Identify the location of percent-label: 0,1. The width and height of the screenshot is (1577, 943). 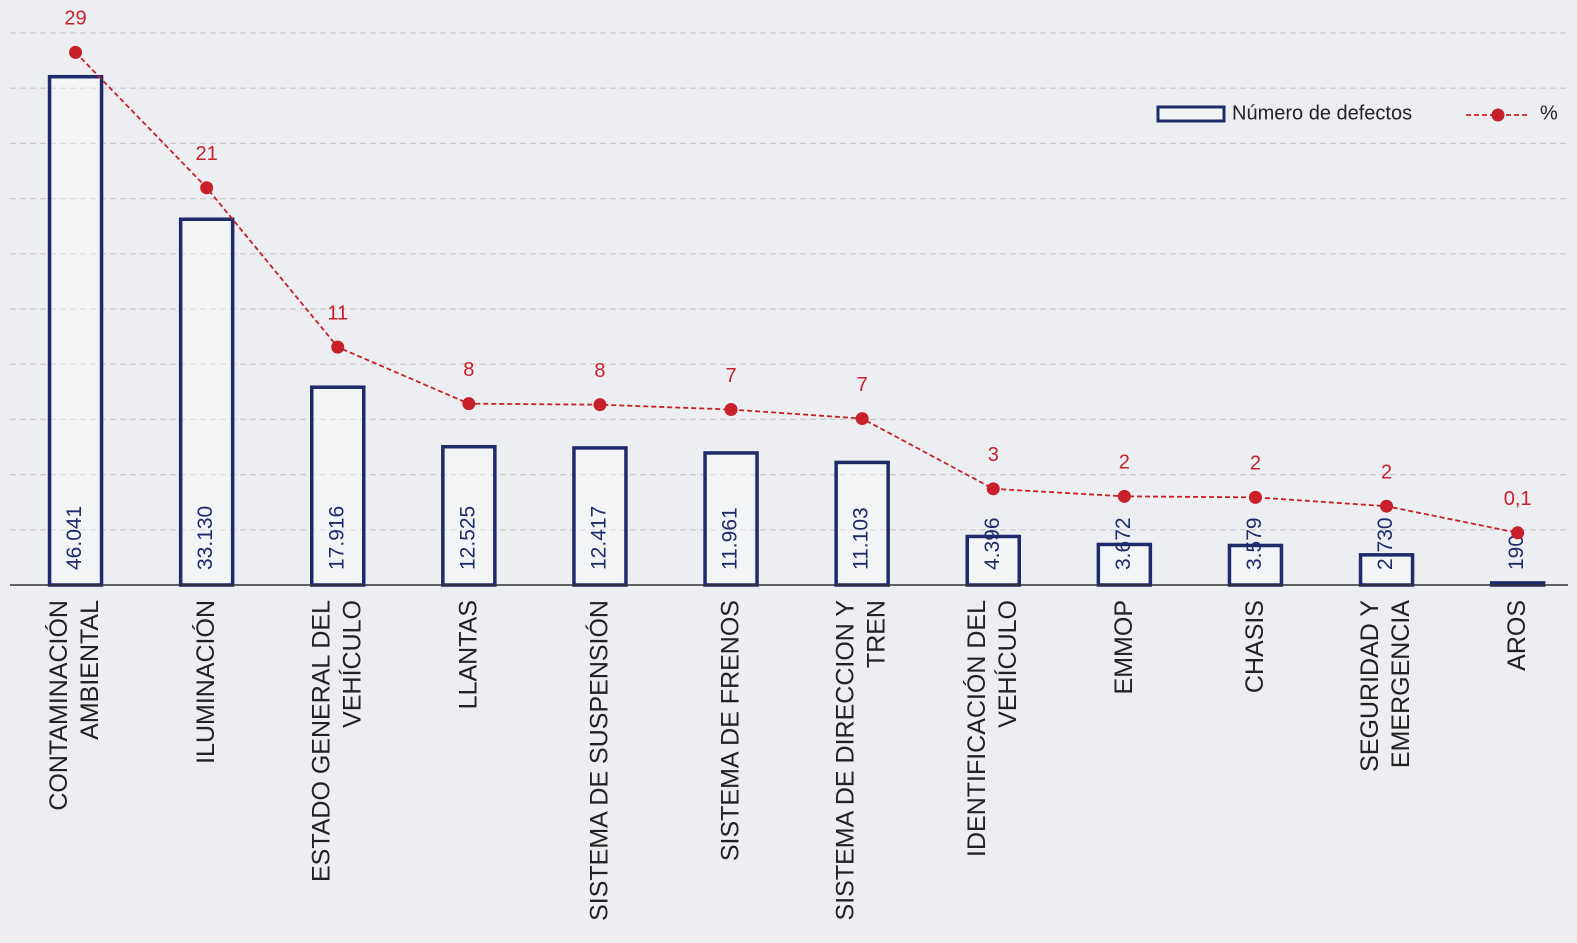
(1518, 499).